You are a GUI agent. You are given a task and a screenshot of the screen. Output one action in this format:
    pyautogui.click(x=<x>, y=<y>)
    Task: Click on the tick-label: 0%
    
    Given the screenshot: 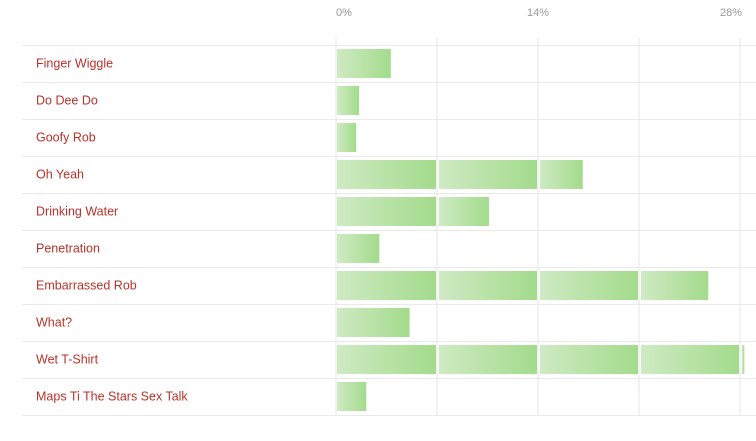 What is the action you would take?
    pyautogui.click(x=344, y=13)
    